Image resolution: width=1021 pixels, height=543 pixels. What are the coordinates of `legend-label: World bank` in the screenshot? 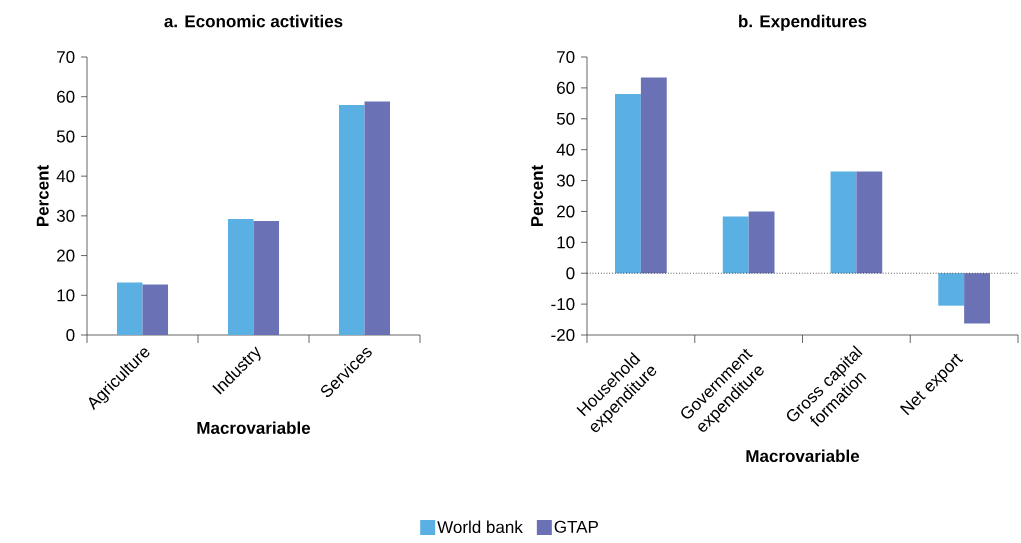 It's located at (480, 527).